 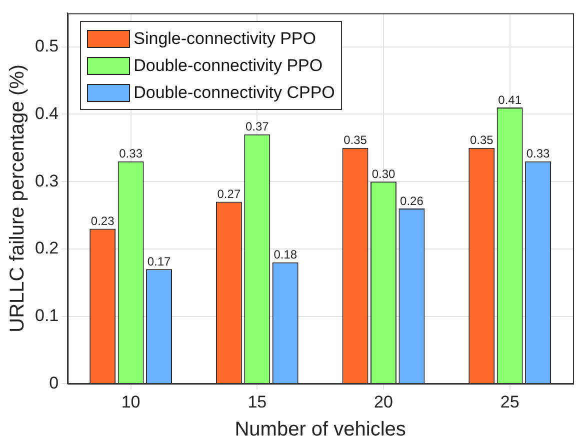 What do you see at coordinates (225, 38) in the screenshot?
I see `legend-label: Single-connectivity PPO` at bounding box center [225, 38].